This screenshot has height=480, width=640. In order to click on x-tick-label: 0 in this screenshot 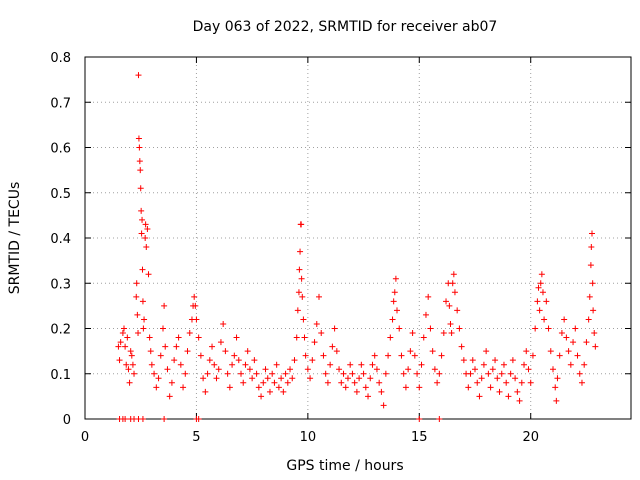, I will do `click(85, 437)`.